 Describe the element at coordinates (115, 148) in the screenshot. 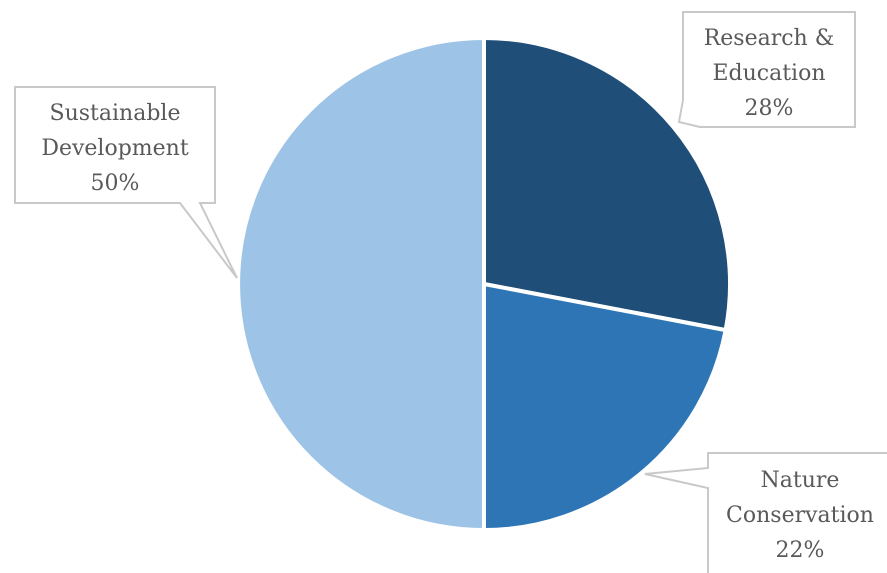

I see `label-sustainable-development-line2: Development` at that location.